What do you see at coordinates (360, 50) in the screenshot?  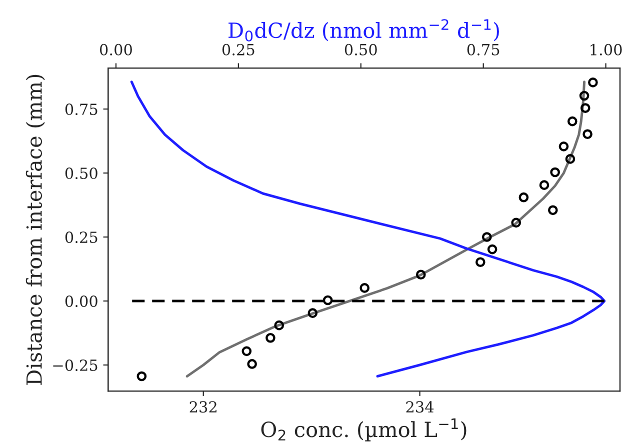 I see `x2-tick-label: 0.50` at bounding box center [360, 50].